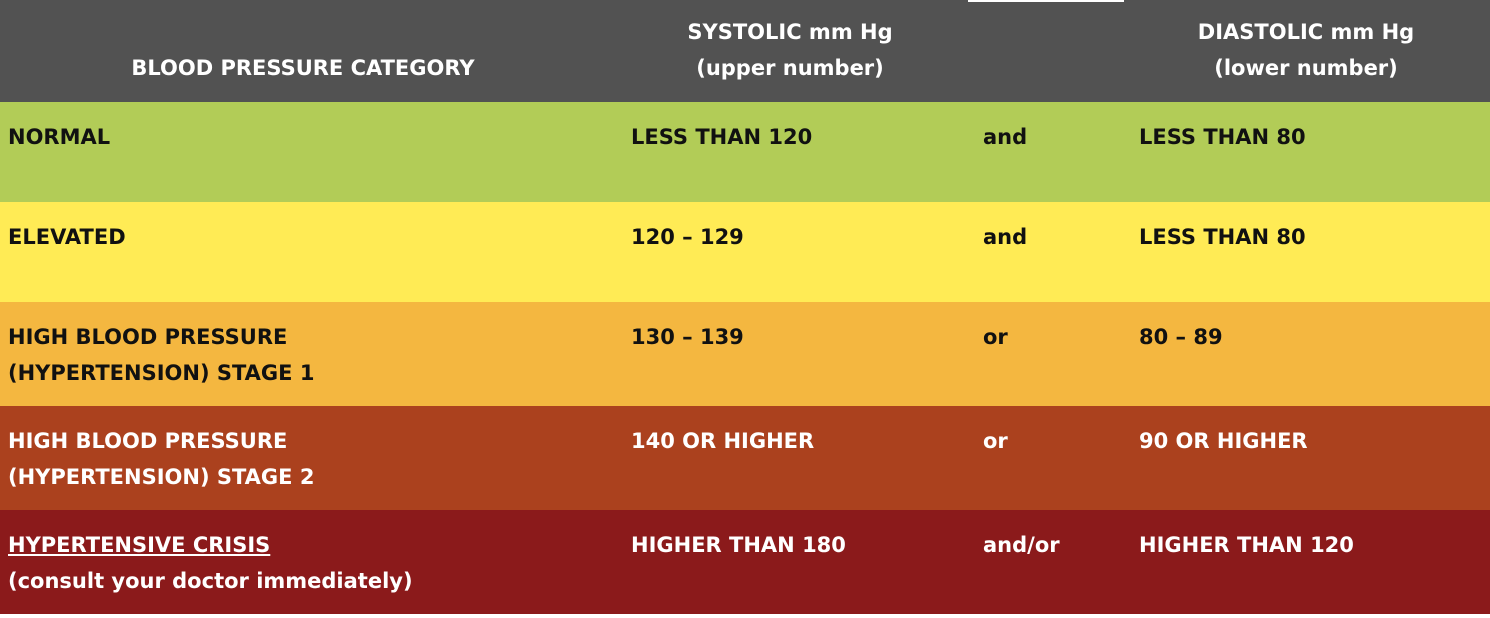 The height and width of the screenshot is (618, 1490). I want to click on header-line: SYSTOLIC mm Hg, so click(790, 32).